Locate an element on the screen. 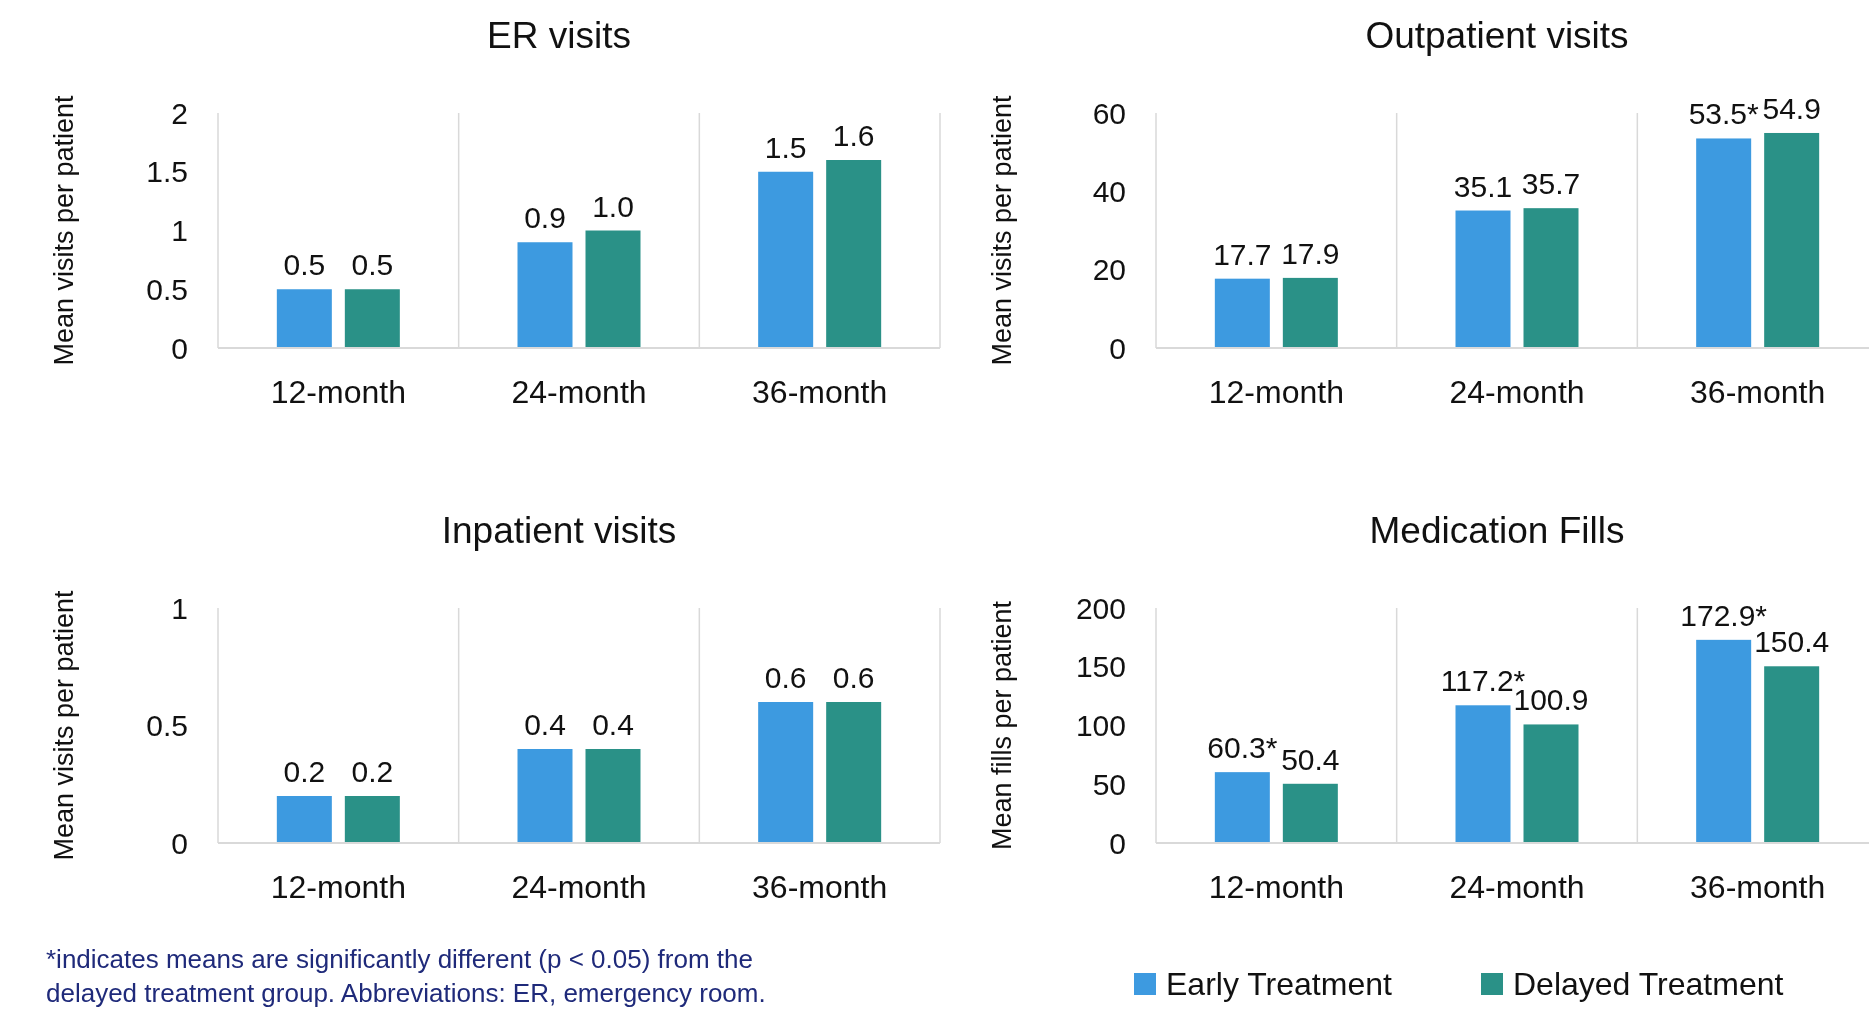 This screenshot has height=1010, width=1869. y-tick-label: 40 is located at coordinates (1109, 191).